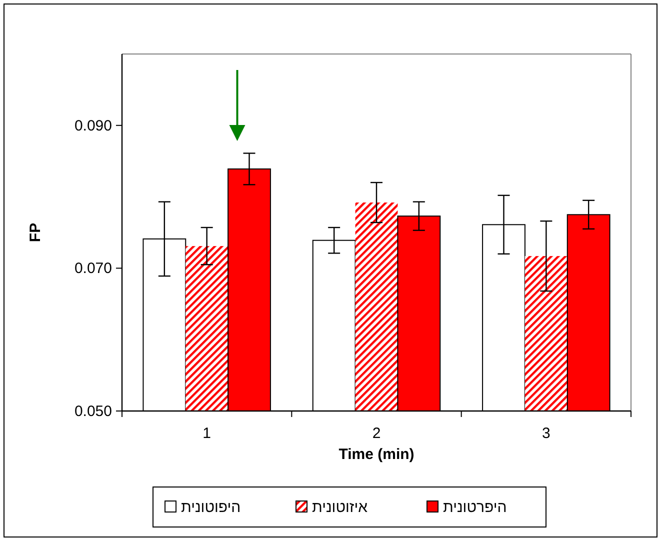 The height and width of the screenshot is (542, 662). I want to click on y-tick-label: 0.050, so click(93, 411).